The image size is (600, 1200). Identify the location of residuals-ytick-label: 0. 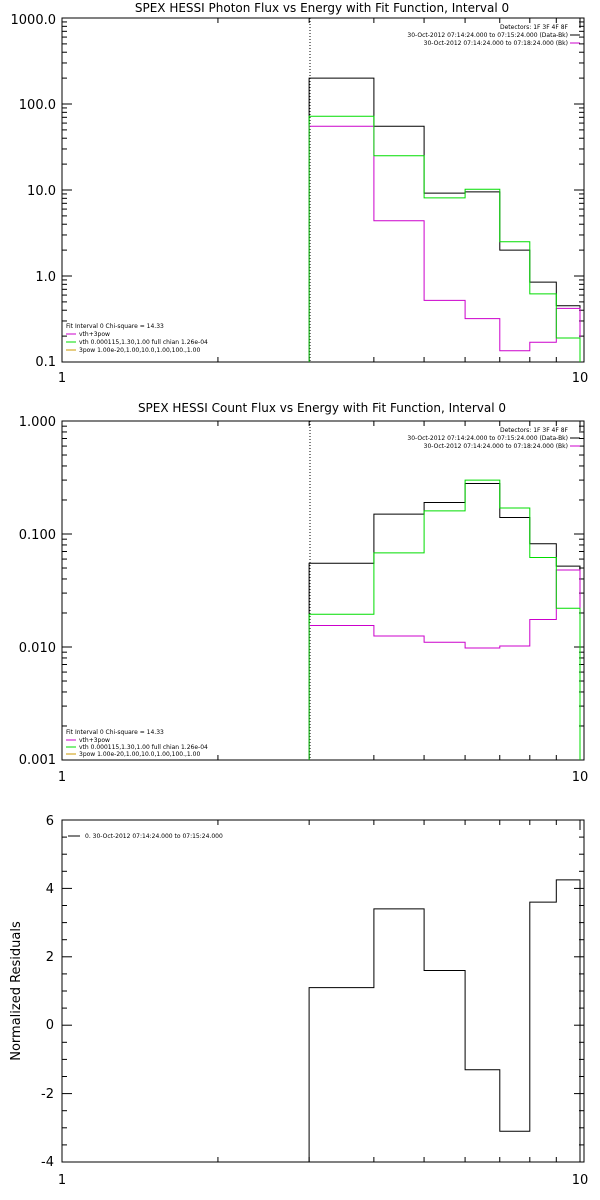
(50, 1025).